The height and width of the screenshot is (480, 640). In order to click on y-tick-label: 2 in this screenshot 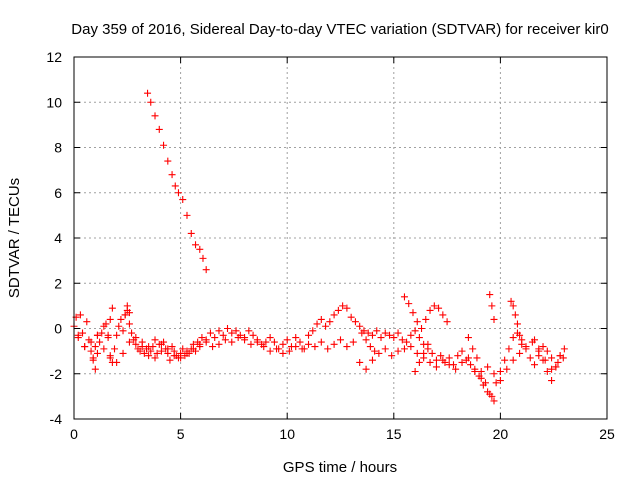, I will do `click(58, 283)`.